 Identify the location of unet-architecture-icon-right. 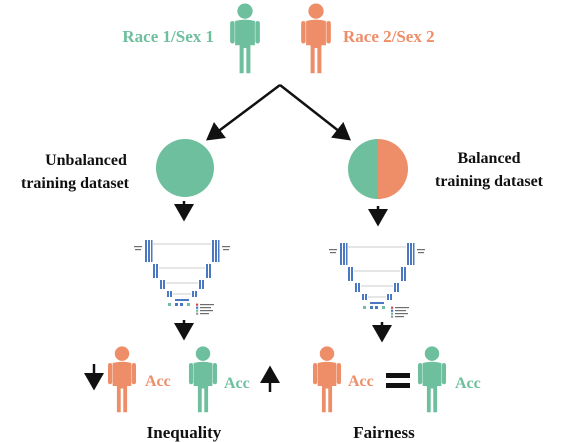
(377, 280).